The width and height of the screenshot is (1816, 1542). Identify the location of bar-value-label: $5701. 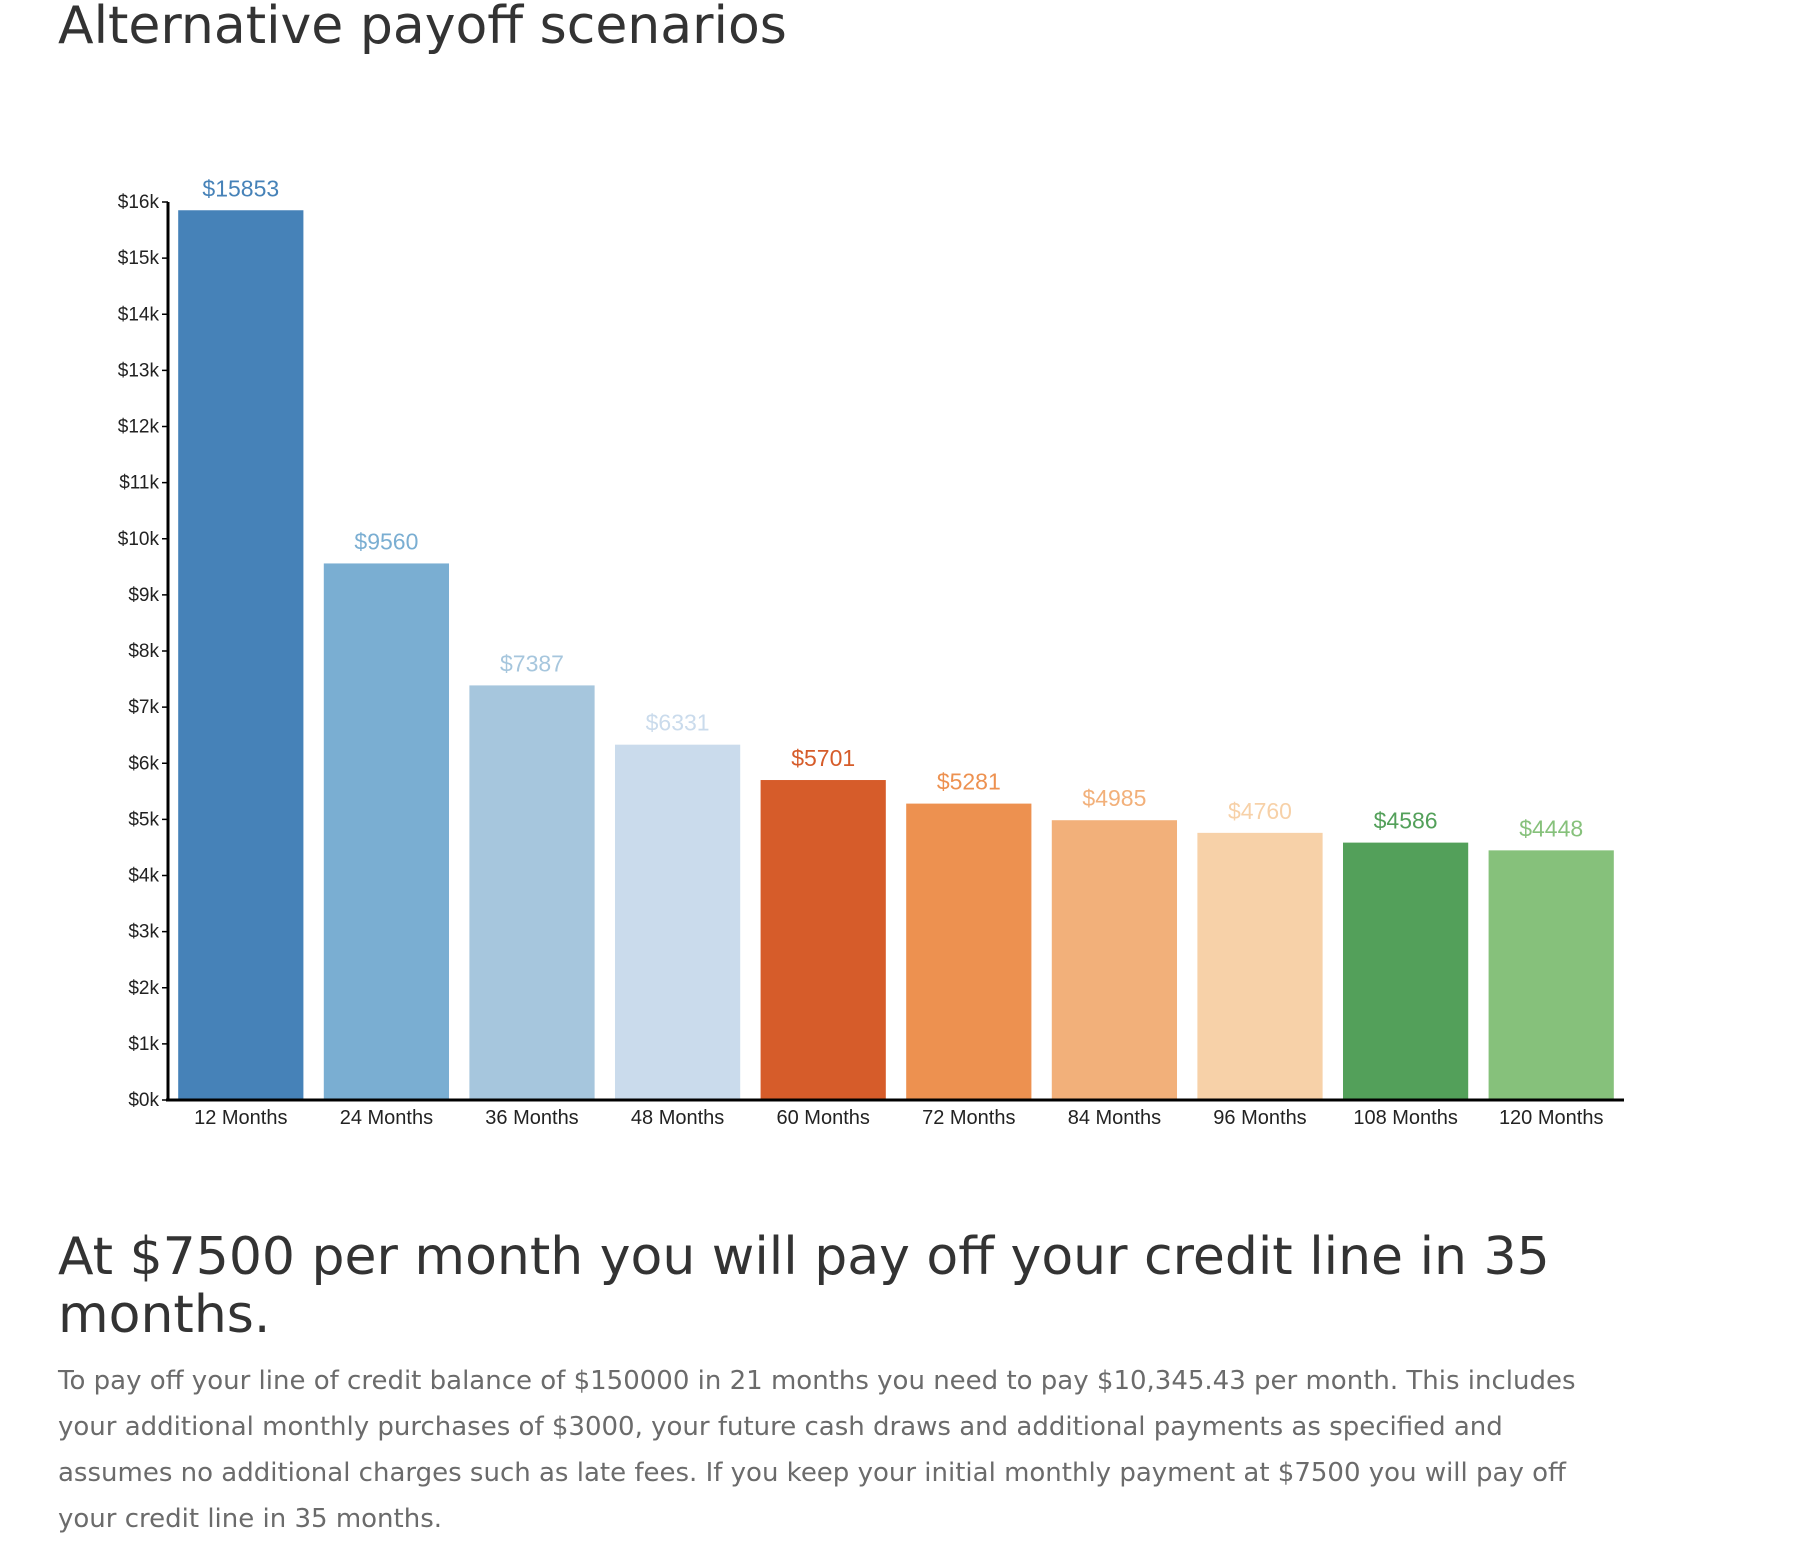
(823, 758).